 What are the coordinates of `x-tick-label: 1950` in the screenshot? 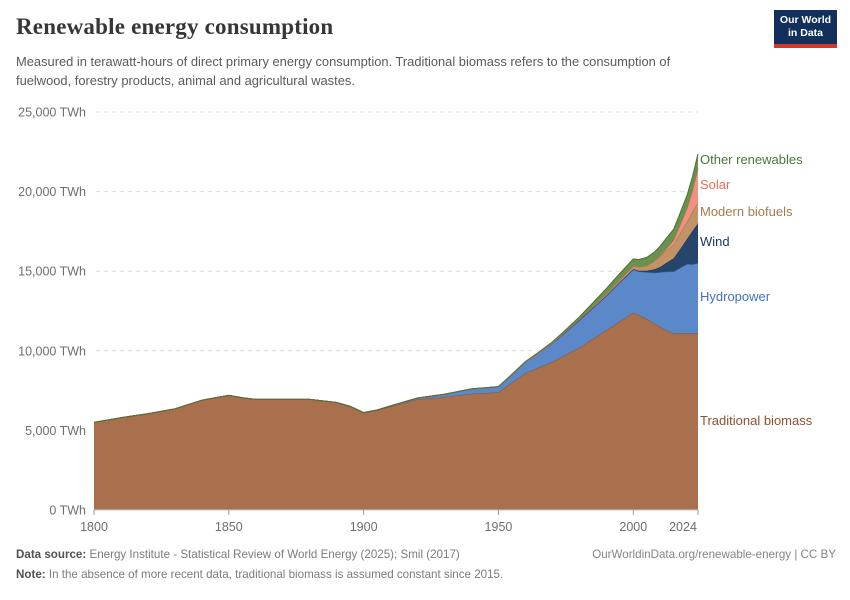 It's located at (499, 527).